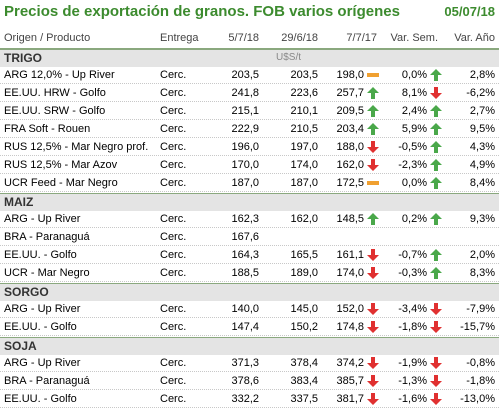  What do you see at coordinates (412, 165) in the screenshot?
I see `weekly-variation: -2,3%` at bounding box center [412, 165].